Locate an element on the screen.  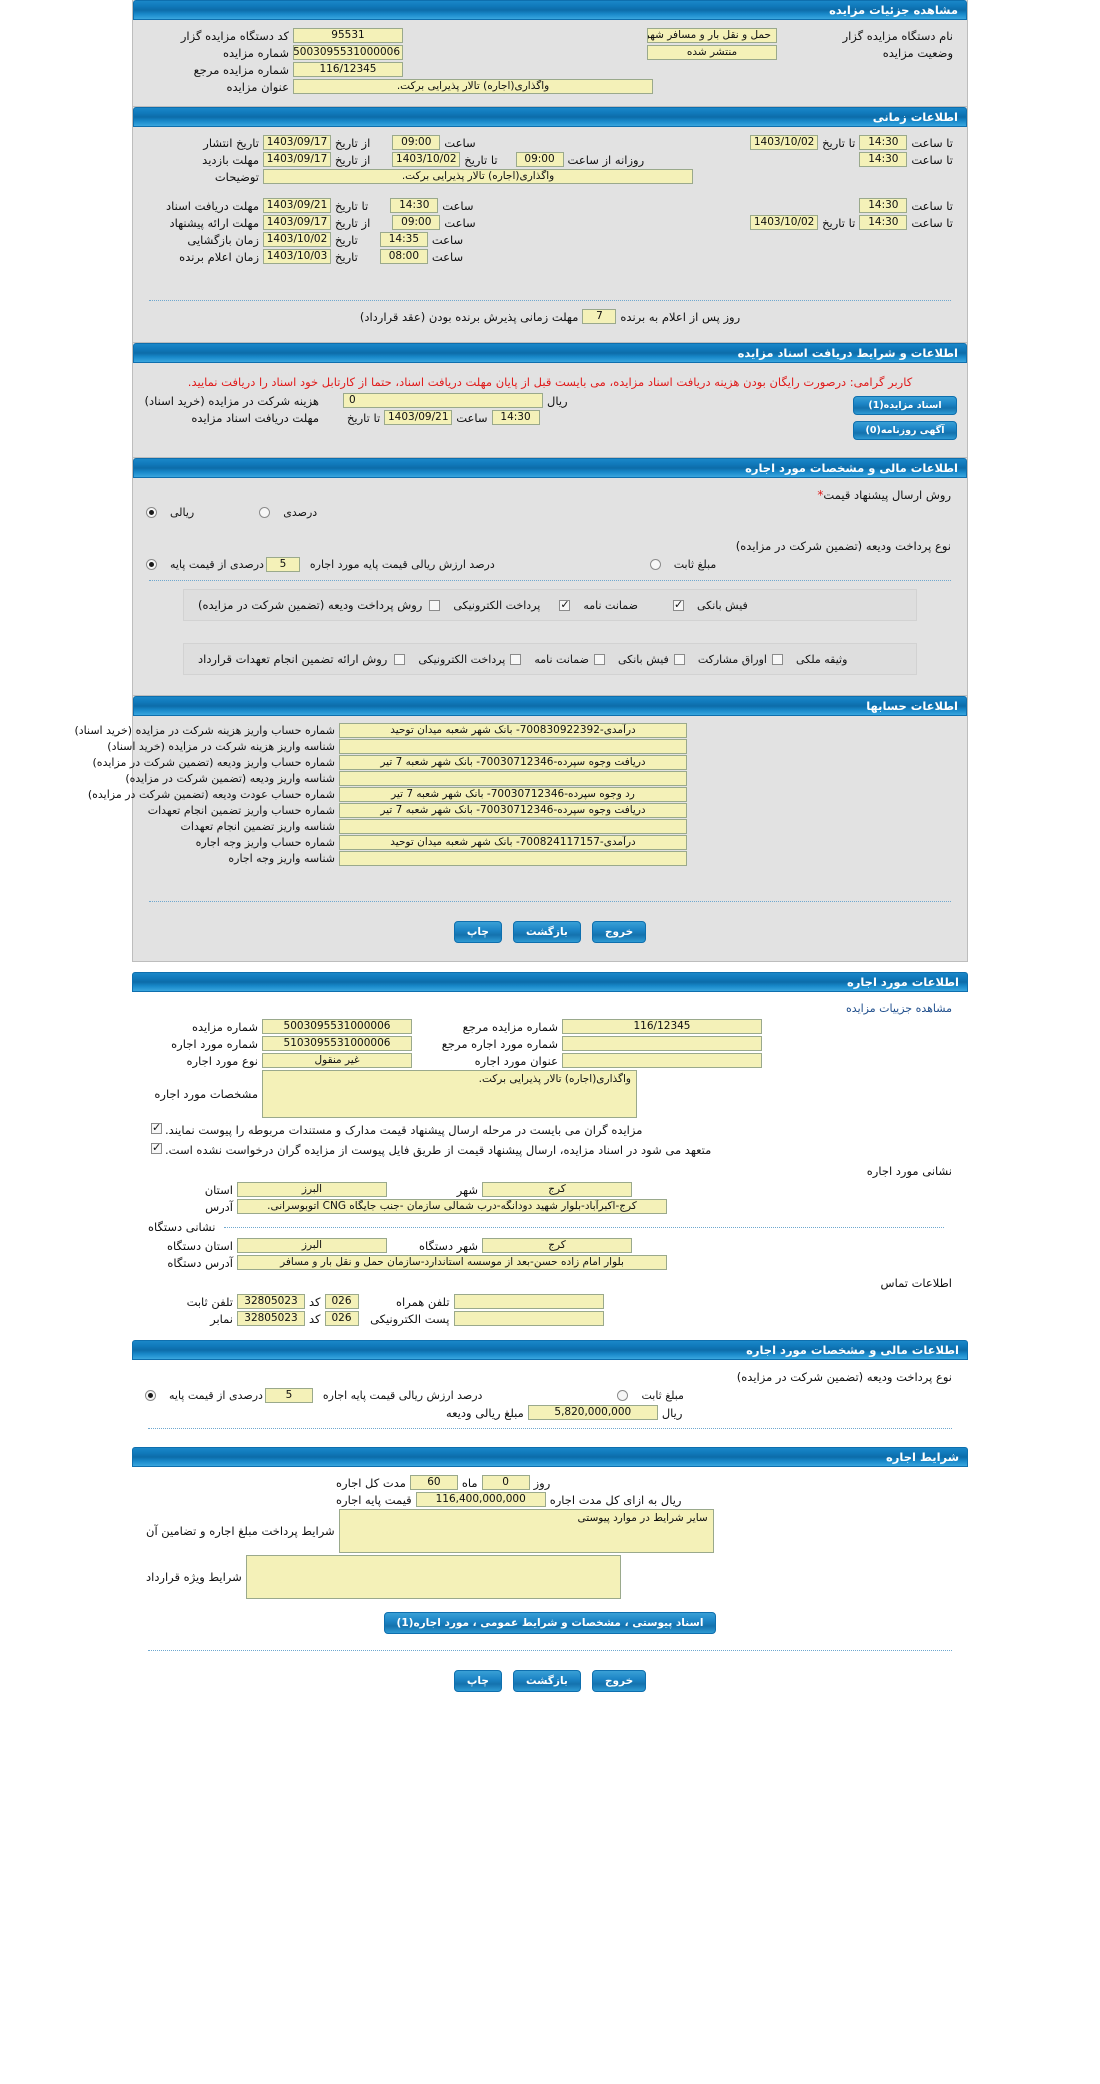
field-doc-deadline-time: 14:30 is located at coordinates (515, 417).